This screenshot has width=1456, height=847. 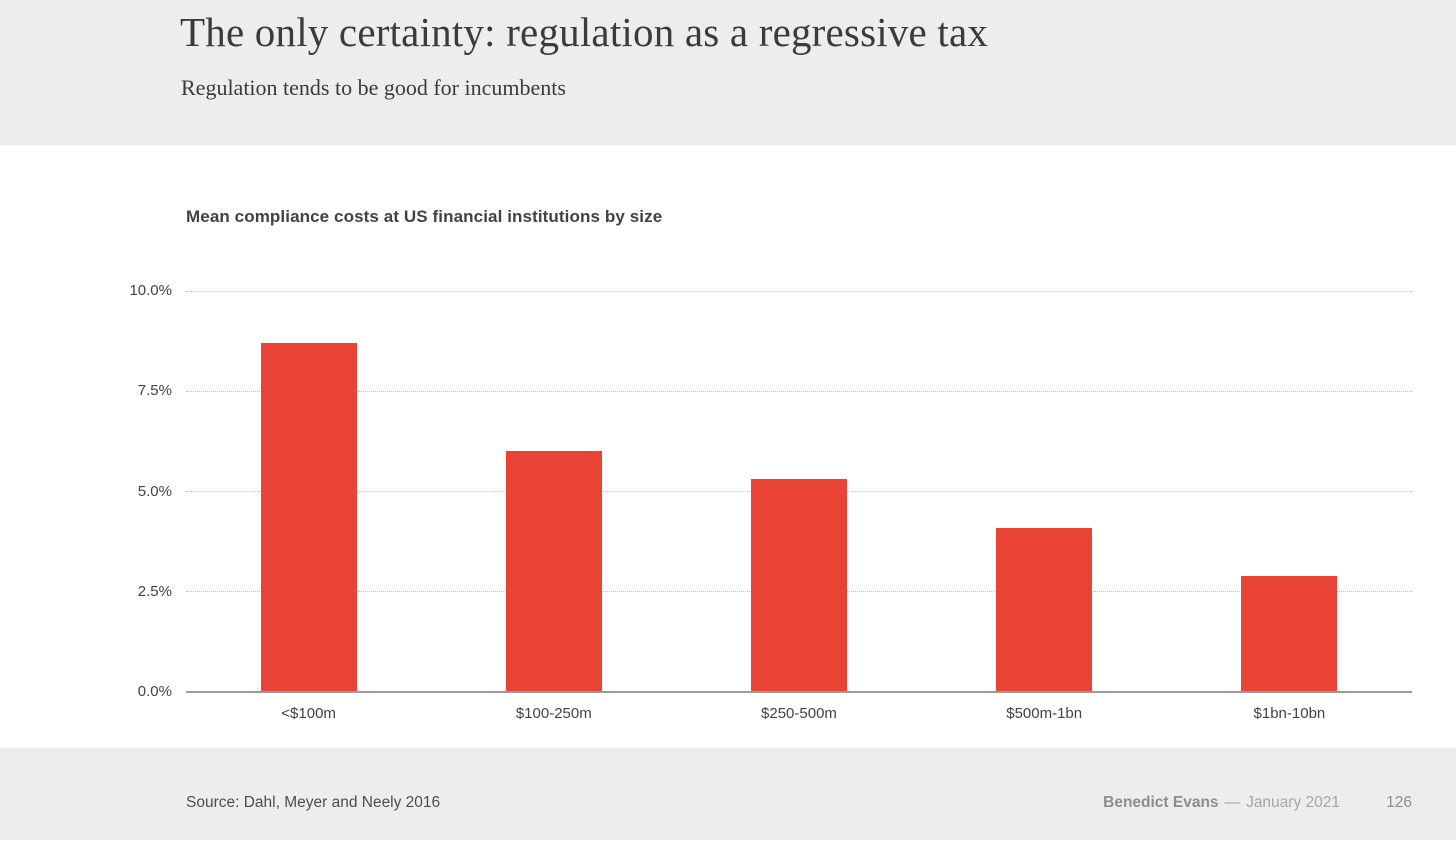 I want to click on x-axis-category-label: <$100m, so click(x=308, y=713).